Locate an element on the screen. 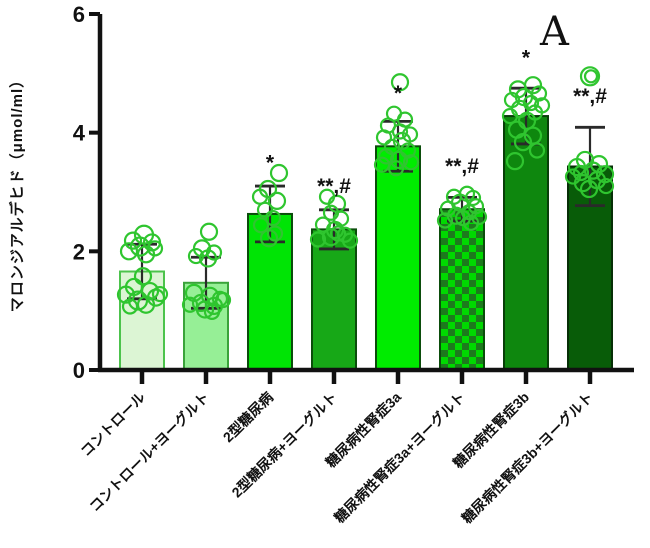  panel-label: A is located at coordinates (554, 32).